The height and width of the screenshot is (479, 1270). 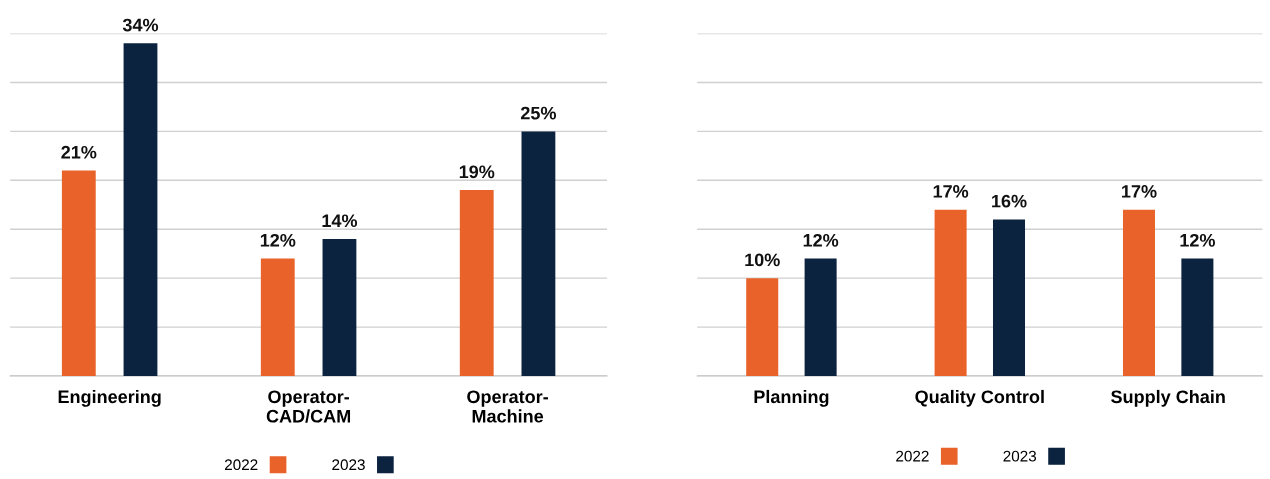 What do you see at coordinates (477, 172) in the screenshot?
I see `data-label: 19%` at bounding box center [477, 172].